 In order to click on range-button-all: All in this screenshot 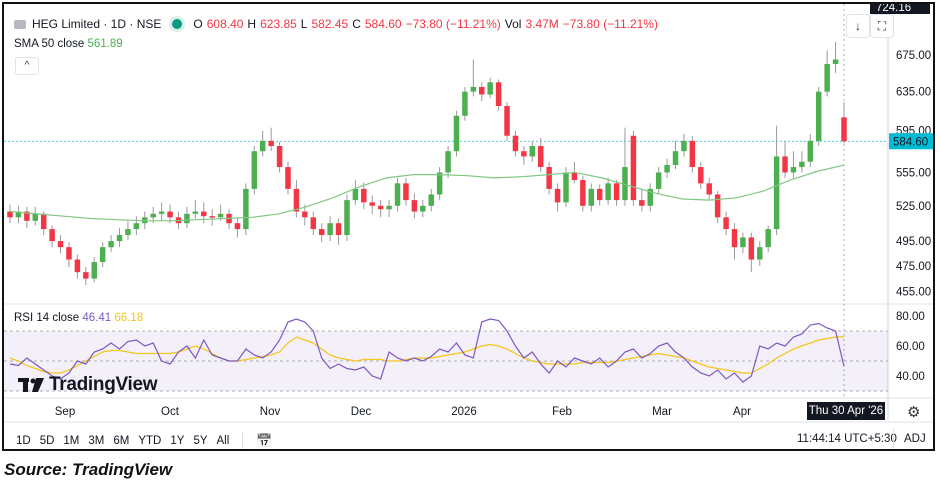, I will do `click(223, 441)`.